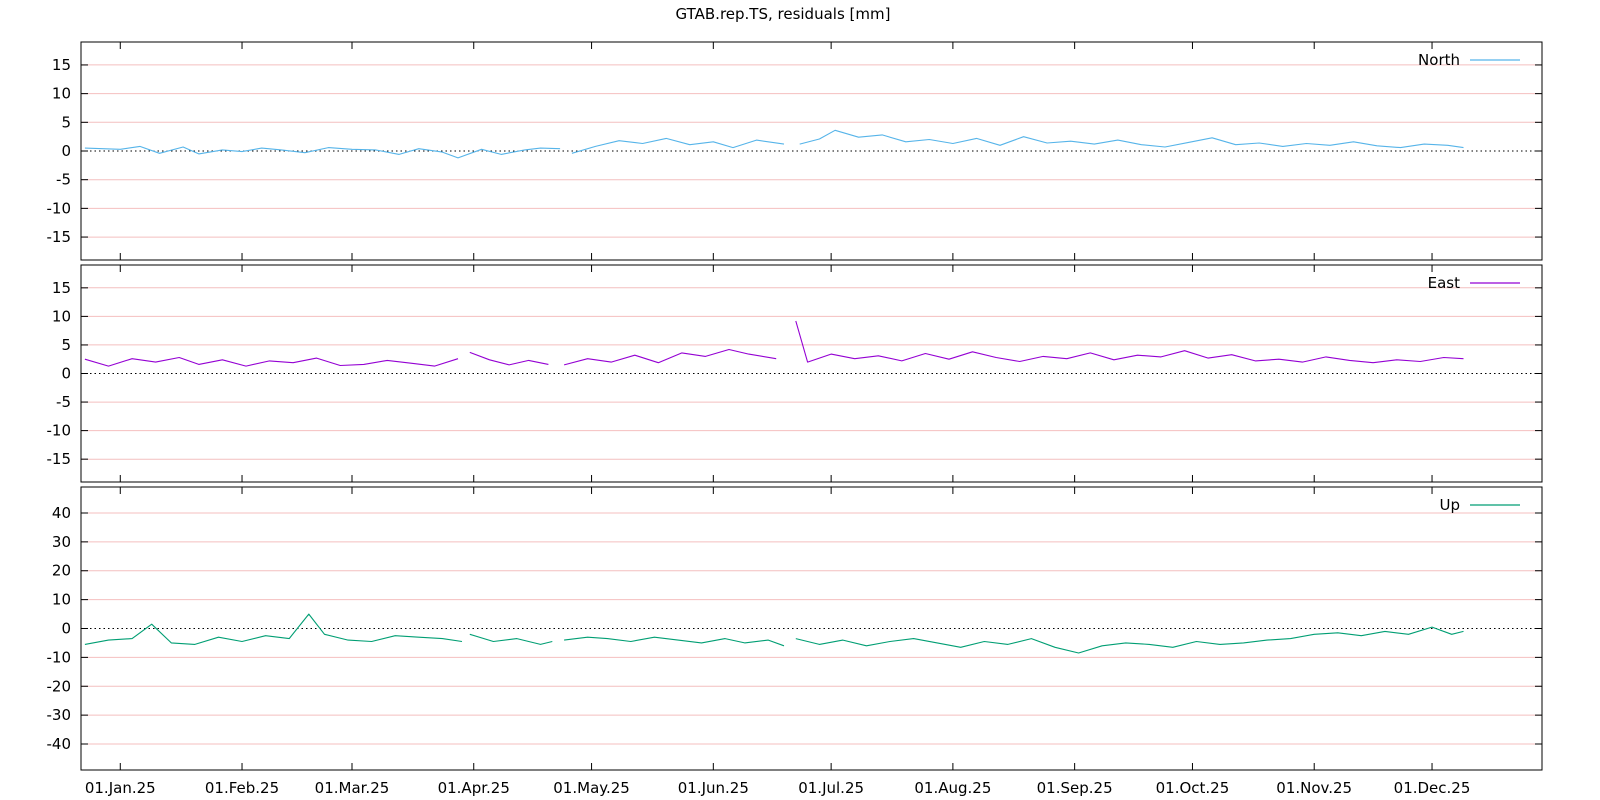 The height and width of the screenshot is (800, 1600). Describe the element at coordinates (61, 571) in the screenshot. I see `up-y-tick-label: 20` at that location.